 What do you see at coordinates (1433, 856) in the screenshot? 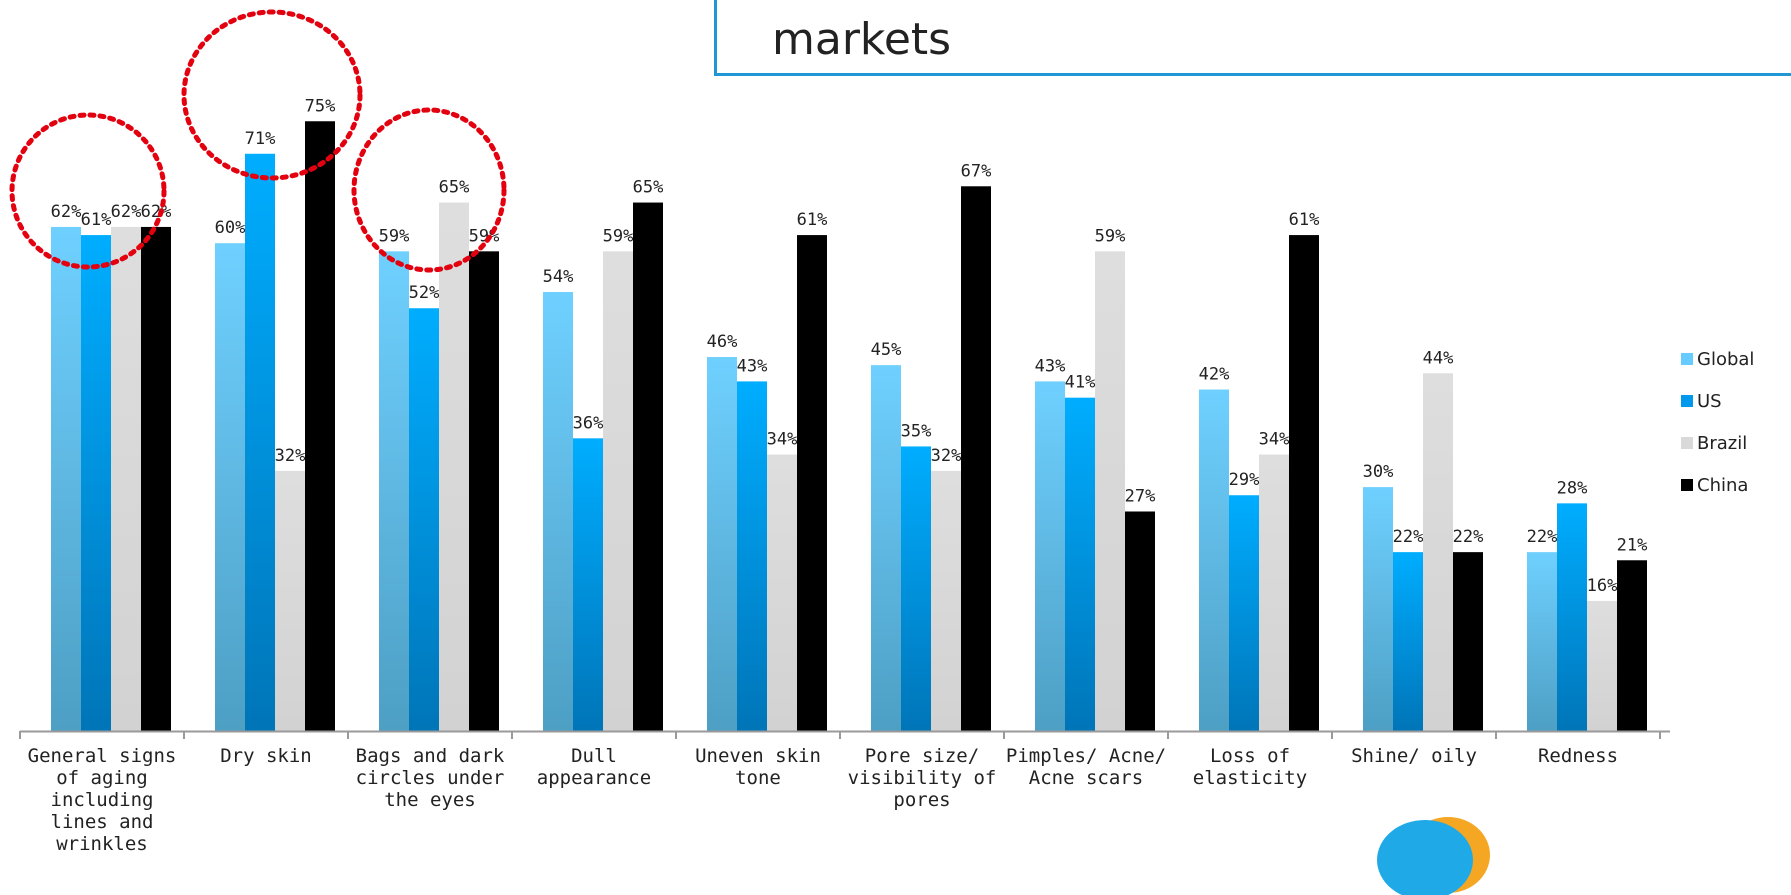
I see `logo-icon` at bounding box center [1433, 856].